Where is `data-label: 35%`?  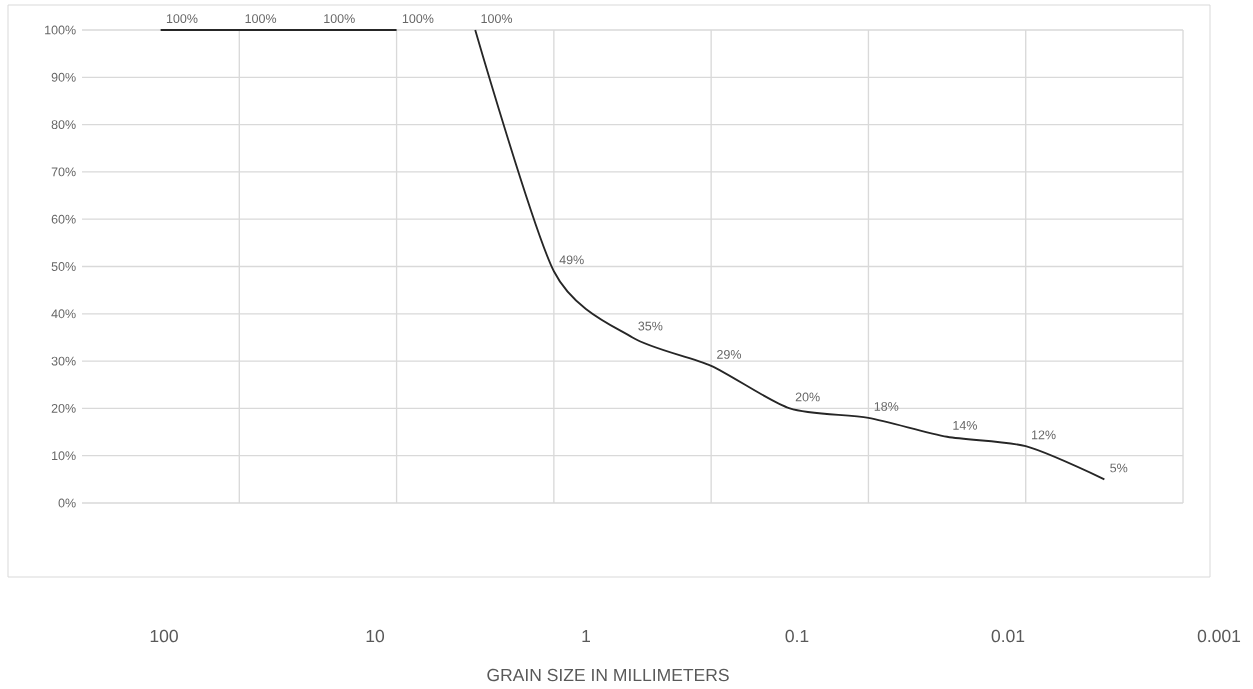 data-label: 35% is located at coordinates (650, 326).